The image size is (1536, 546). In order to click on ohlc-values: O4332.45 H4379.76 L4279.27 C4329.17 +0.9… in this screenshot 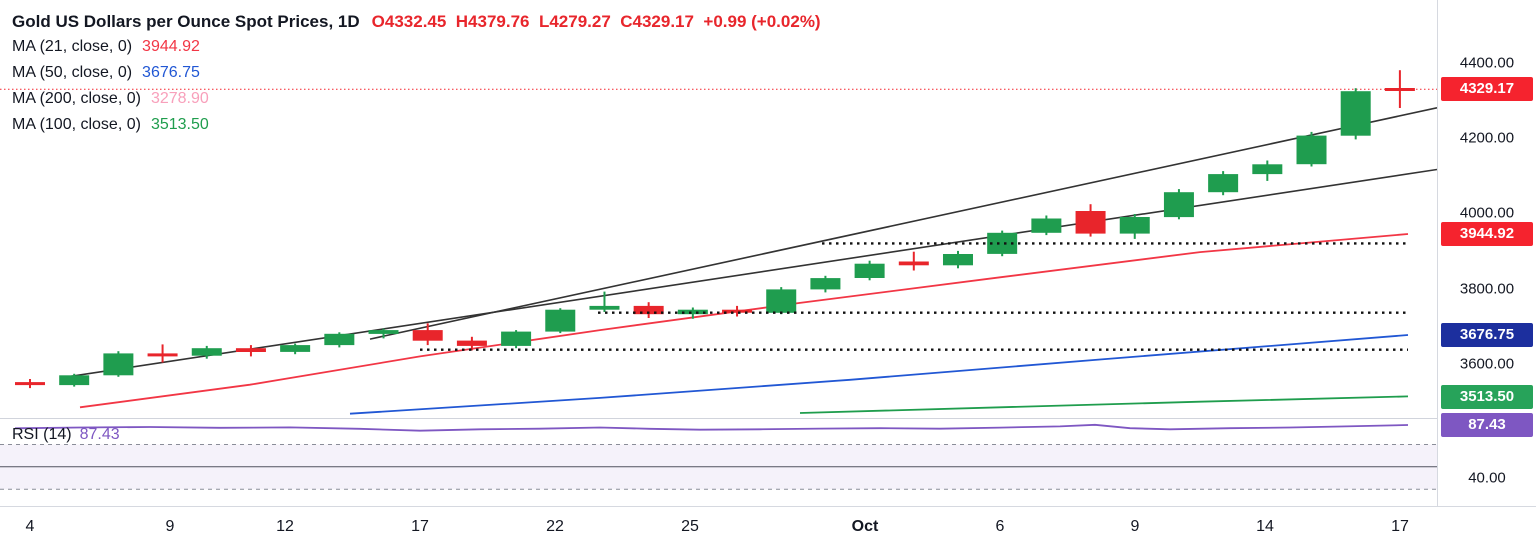, I will do `click(596, 21)`.